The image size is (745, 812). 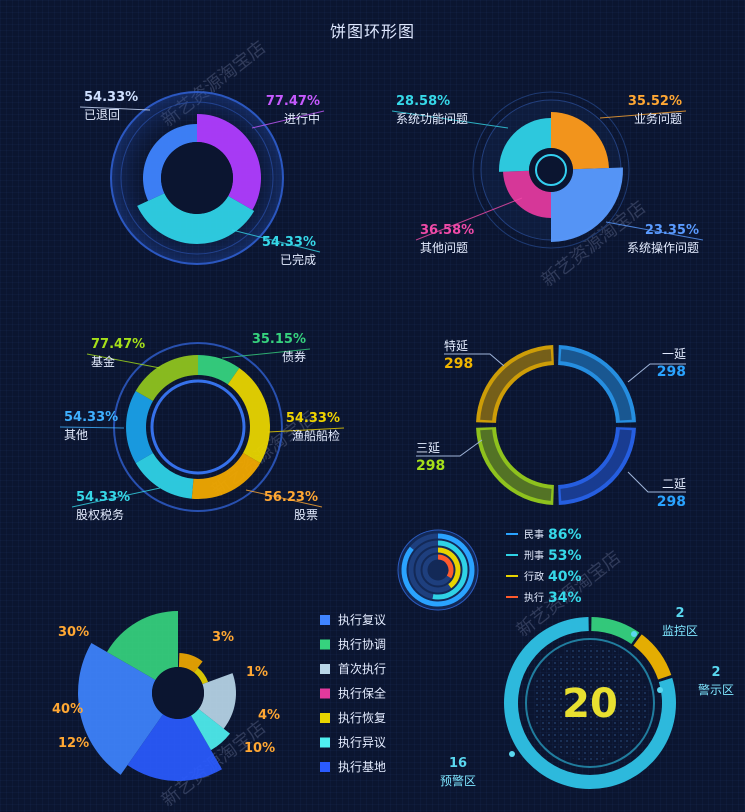 What do you see at coordinates (269, 715) in the screenshot?
I see `chart6-value-5: 4%` at bounding box center [269, 715].